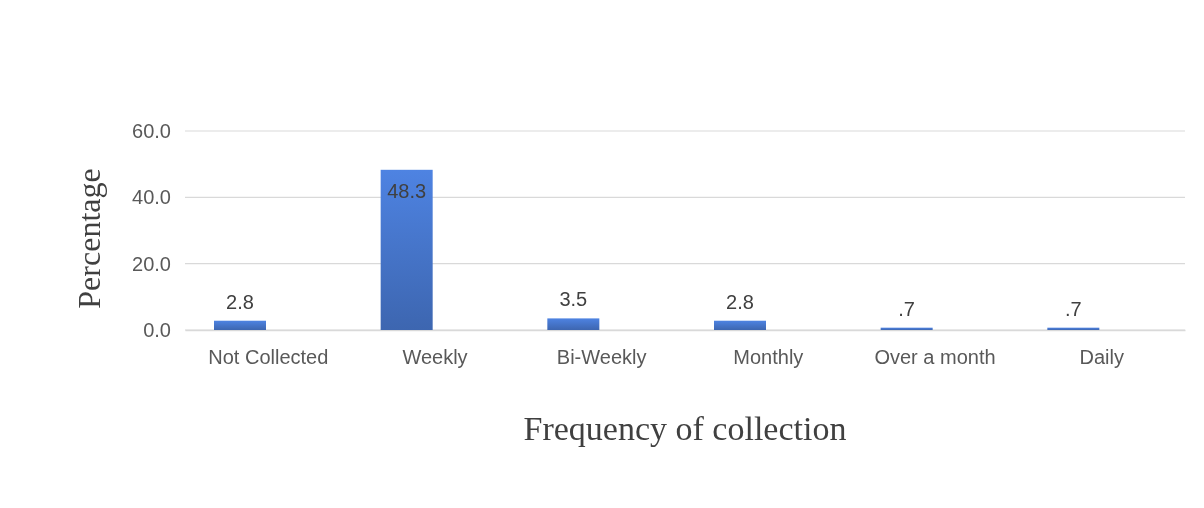 The height and width of the screenshot is (508, 1204). Describe the element at coordinates (573, 299) in the screenshot. I see `data-label: 3.5` at that location.